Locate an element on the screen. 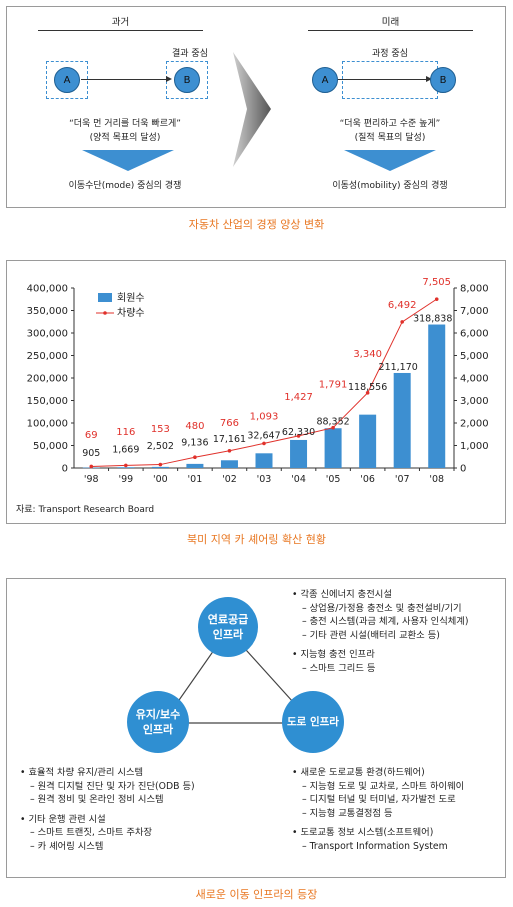  x-tick-label: '03 is located at coordinates (264, 479).